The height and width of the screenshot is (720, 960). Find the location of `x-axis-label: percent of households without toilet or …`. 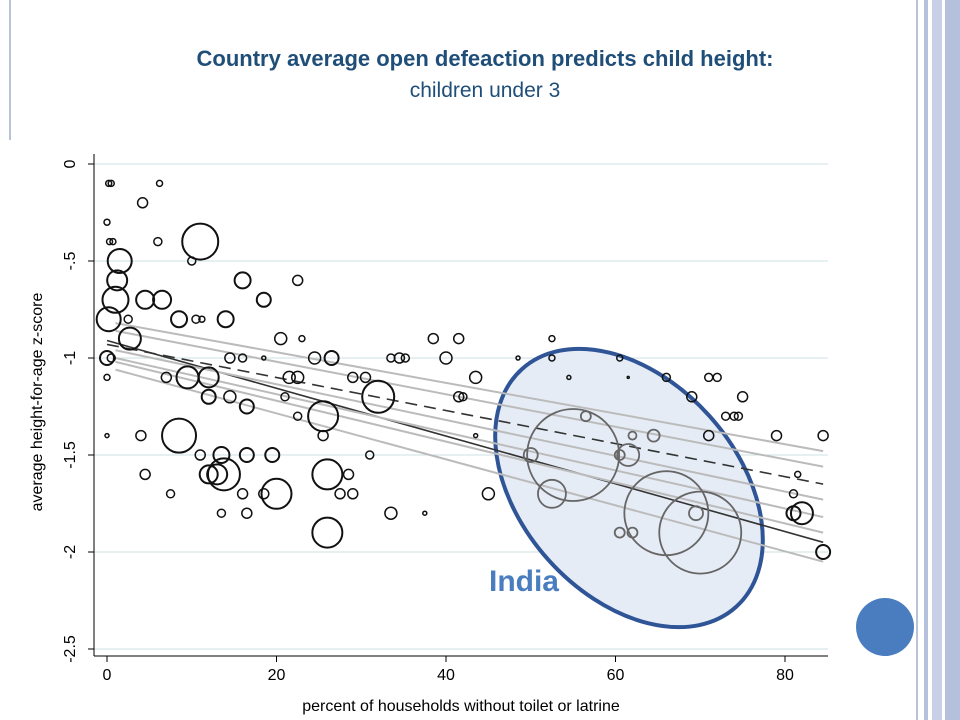

x-axis-label: percent of households without toilet or … is located at coordinates (461, 706).